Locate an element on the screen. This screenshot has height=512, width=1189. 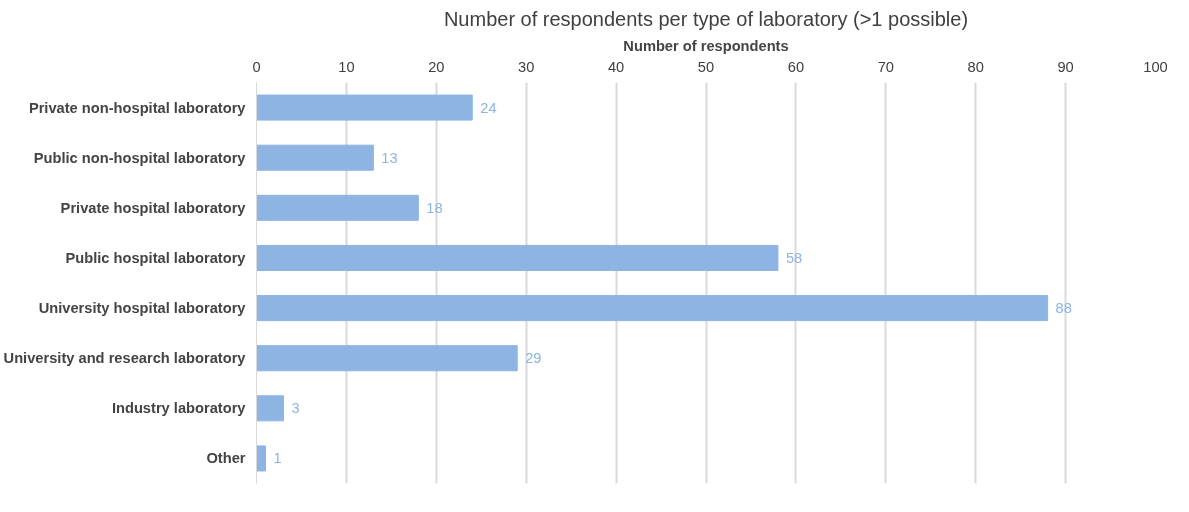
y-tick-label: Private non-hospital laboratory is located at coordinates (137, 107).